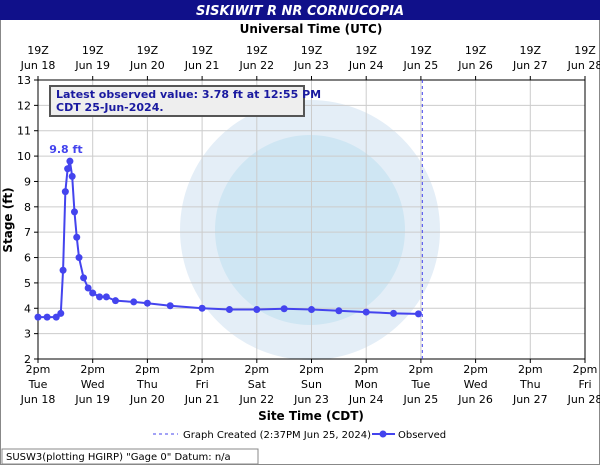 The height and width of the screenshot is (465, 600). Describe the element at coordinates (311, 29) in the screenshot. I see `x2-axis-title: Universal Time (UTC)` at that location.